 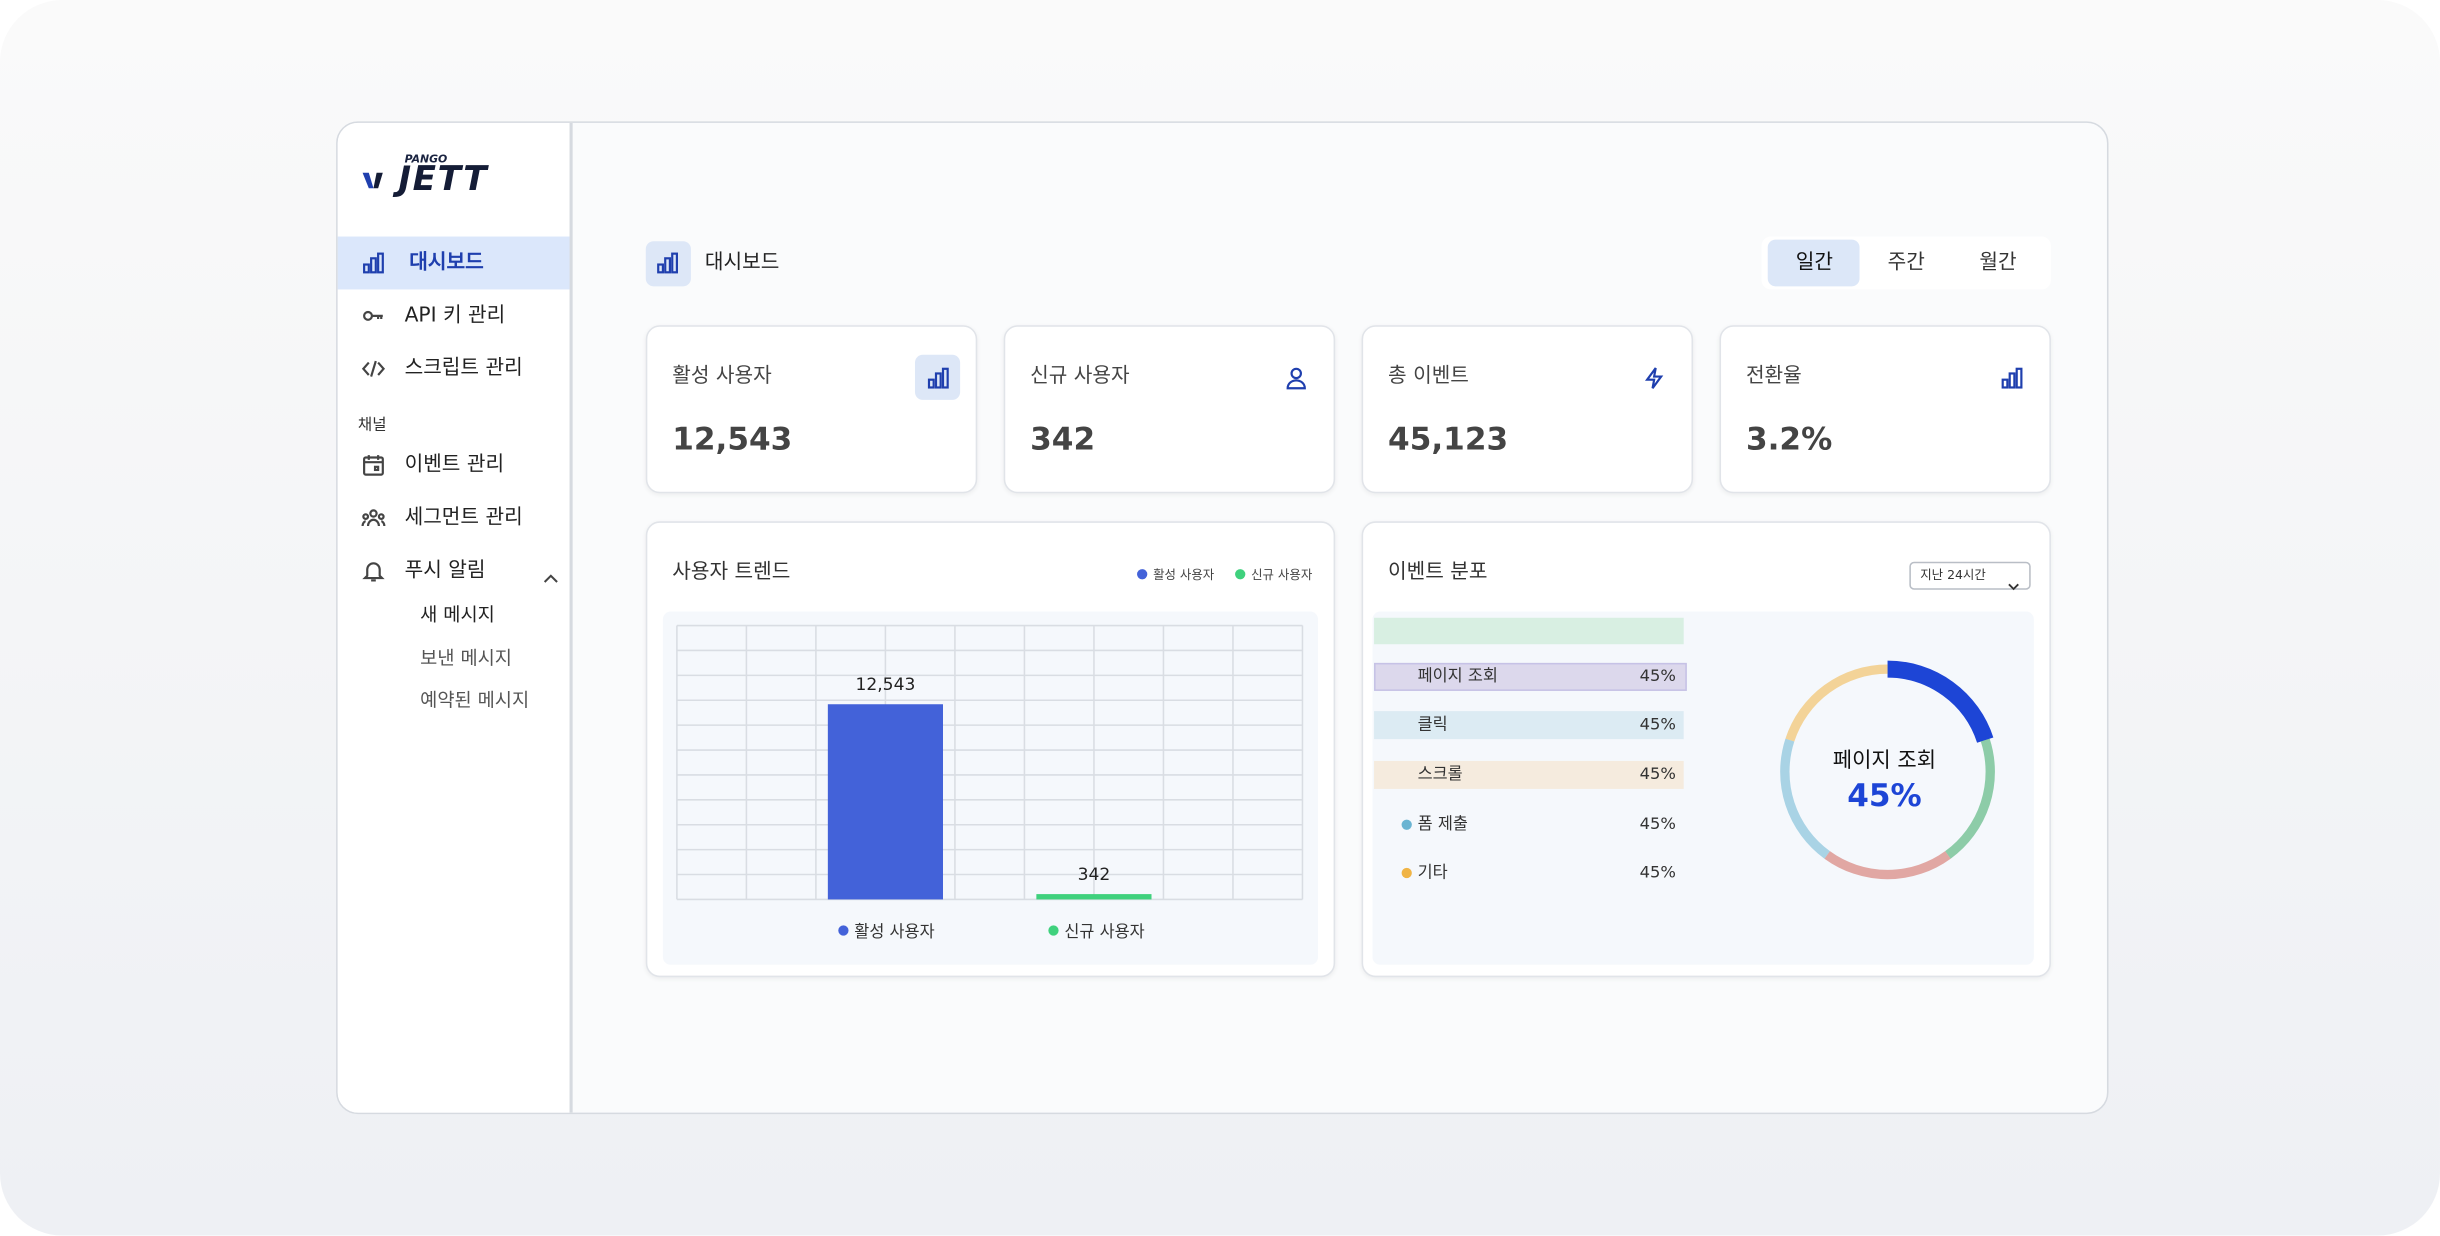 What do you see at coordinates (742, 263) in the screenshot?
I see `header-title: 대시보드` at bounding box center [742, 263].